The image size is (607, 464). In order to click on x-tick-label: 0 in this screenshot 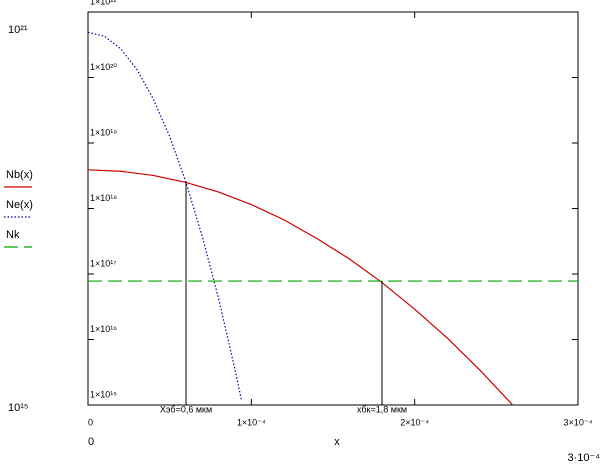, I will do `click(90, 422)`.